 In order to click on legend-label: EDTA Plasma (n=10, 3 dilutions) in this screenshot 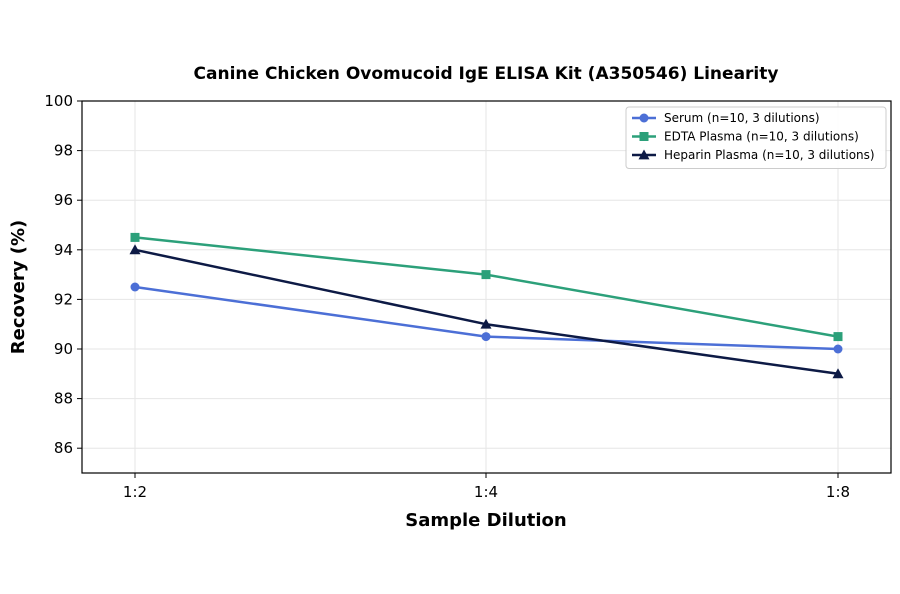, I will do `click(761, 137)`.